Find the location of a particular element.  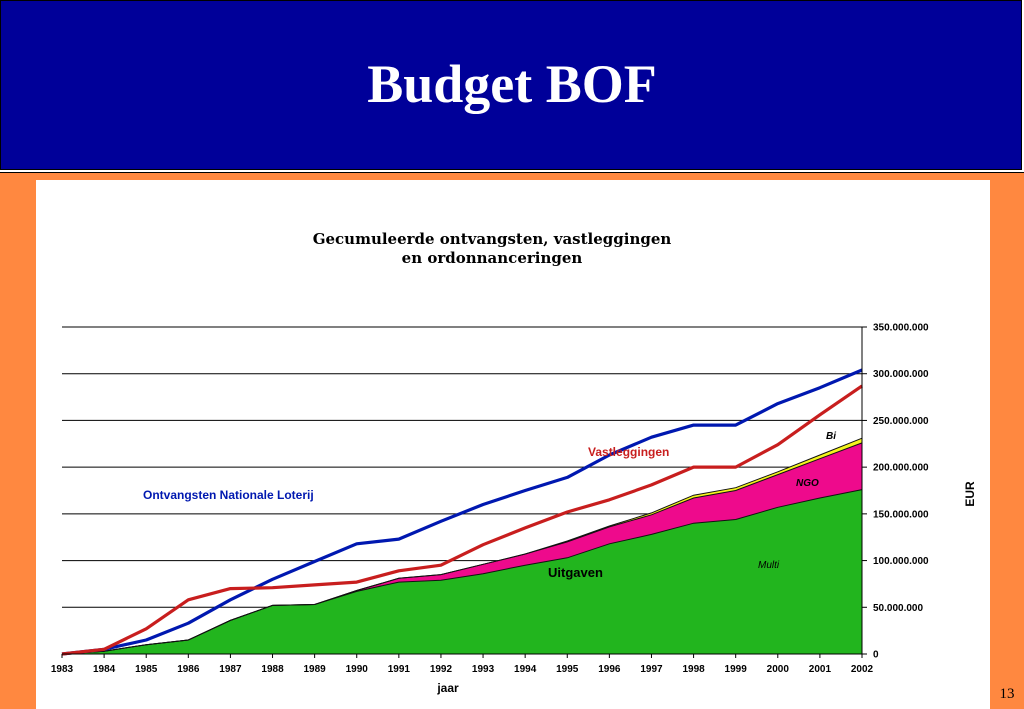

y-tick-label: 350.000.000 is located at coordinates (901, 328).